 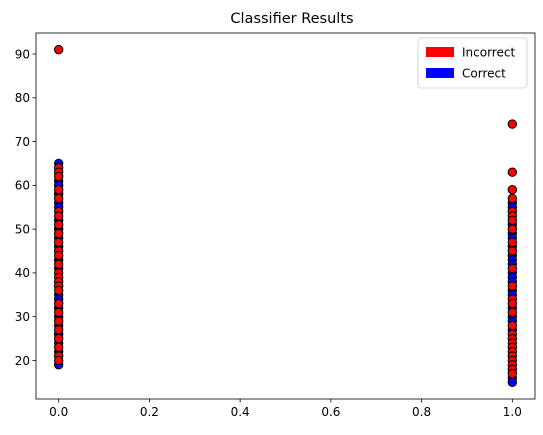 What do you see at coordinates (22, 229) in the screenshot?
I see `y-tick-label: 50` at bounding box center [22, 229].